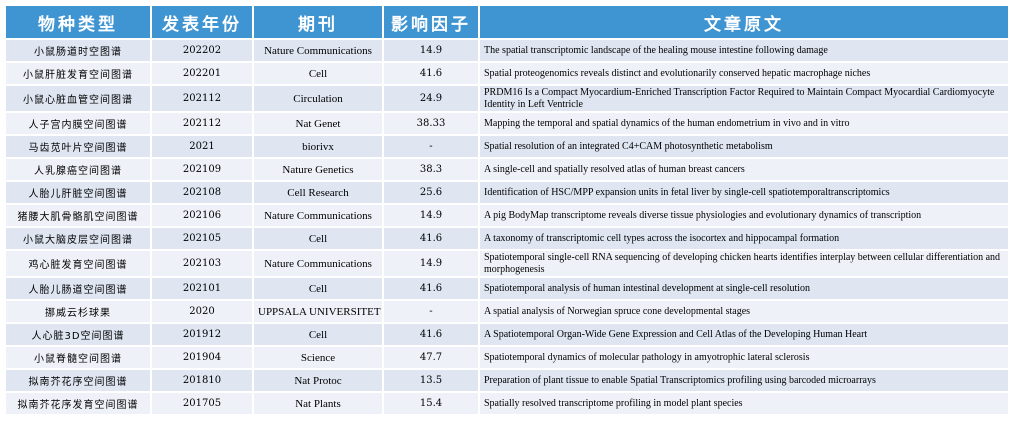 Image resolution: width=1012 pixels, height=432 pixels. Describe the element at coordinates (202, 169) in the screenshot. I see `year-cell: 202109` at that location.